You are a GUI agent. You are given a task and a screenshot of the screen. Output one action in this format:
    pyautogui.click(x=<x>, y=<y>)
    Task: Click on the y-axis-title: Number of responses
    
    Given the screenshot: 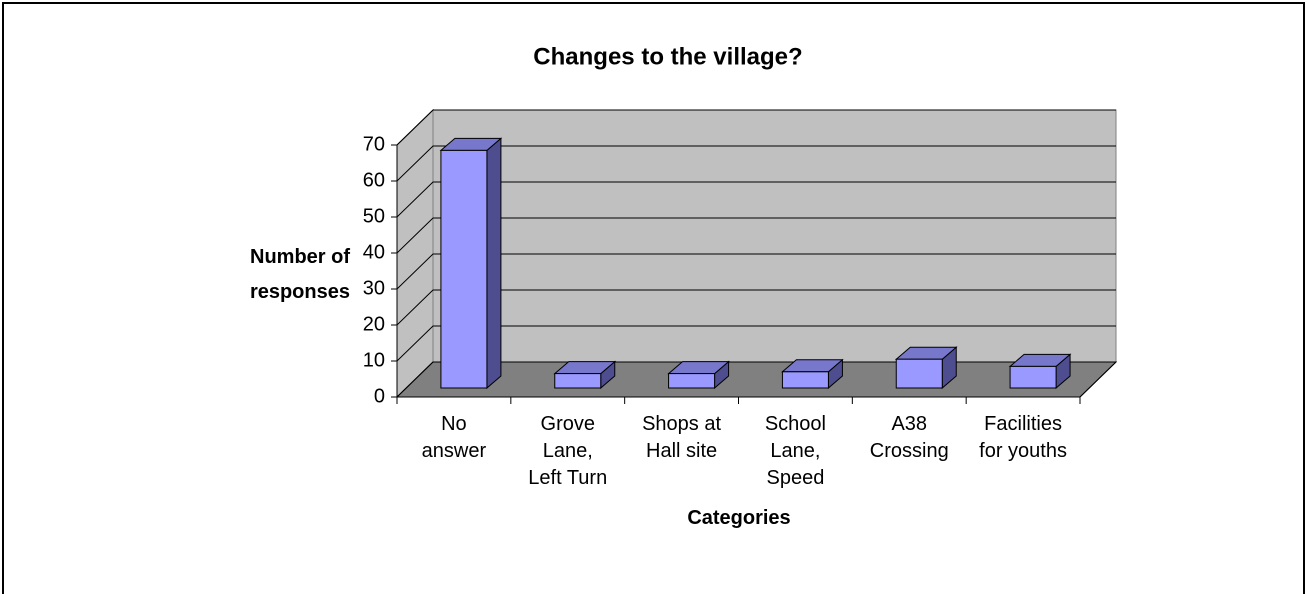 What is the action you would take?
    pyautogui.click(x=299, y=274)
    